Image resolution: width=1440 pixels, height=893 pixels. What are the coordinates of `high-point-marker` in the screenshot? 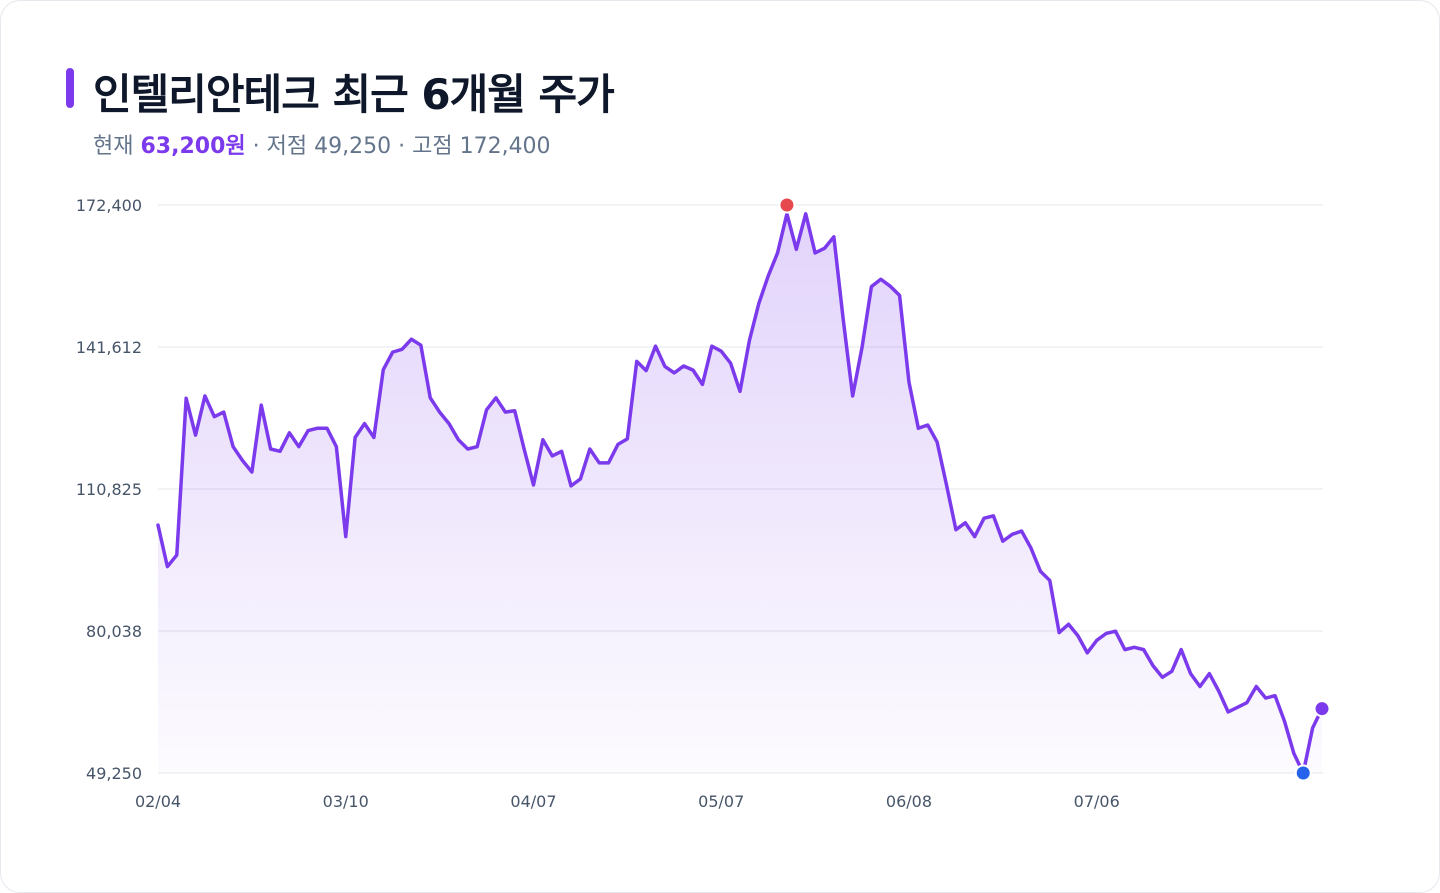 It's located at (787, 205).